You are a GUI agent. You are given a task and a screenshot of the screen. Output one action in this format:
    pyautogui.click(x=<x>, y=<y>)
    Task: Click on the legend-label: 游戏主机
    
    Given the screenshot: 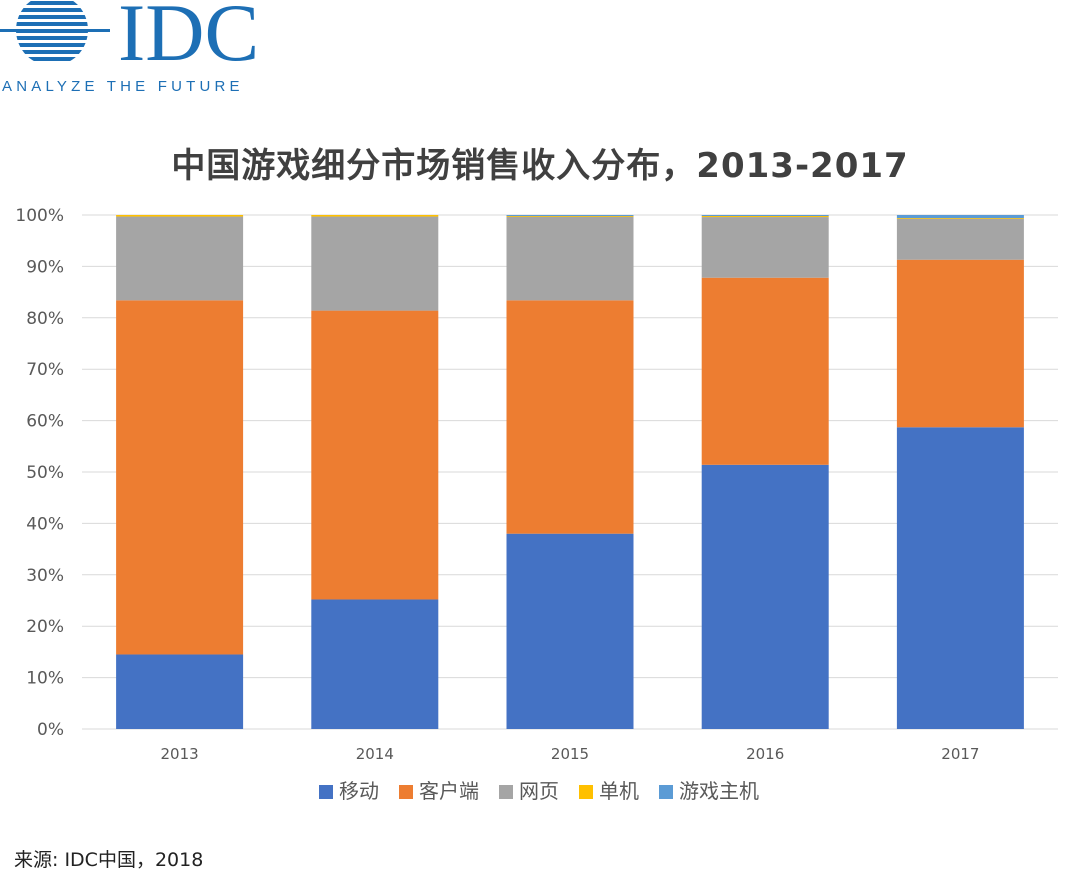 What is the action you would take?
    pyautogui.click(x=719, y=791)
    